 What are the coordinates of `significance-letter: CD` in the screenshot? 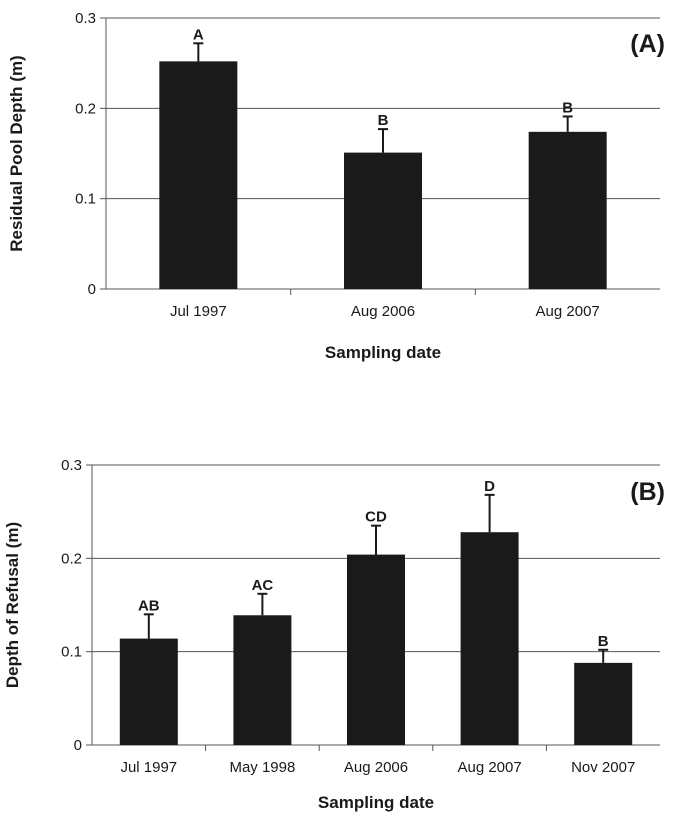 It's located at (376, 517).